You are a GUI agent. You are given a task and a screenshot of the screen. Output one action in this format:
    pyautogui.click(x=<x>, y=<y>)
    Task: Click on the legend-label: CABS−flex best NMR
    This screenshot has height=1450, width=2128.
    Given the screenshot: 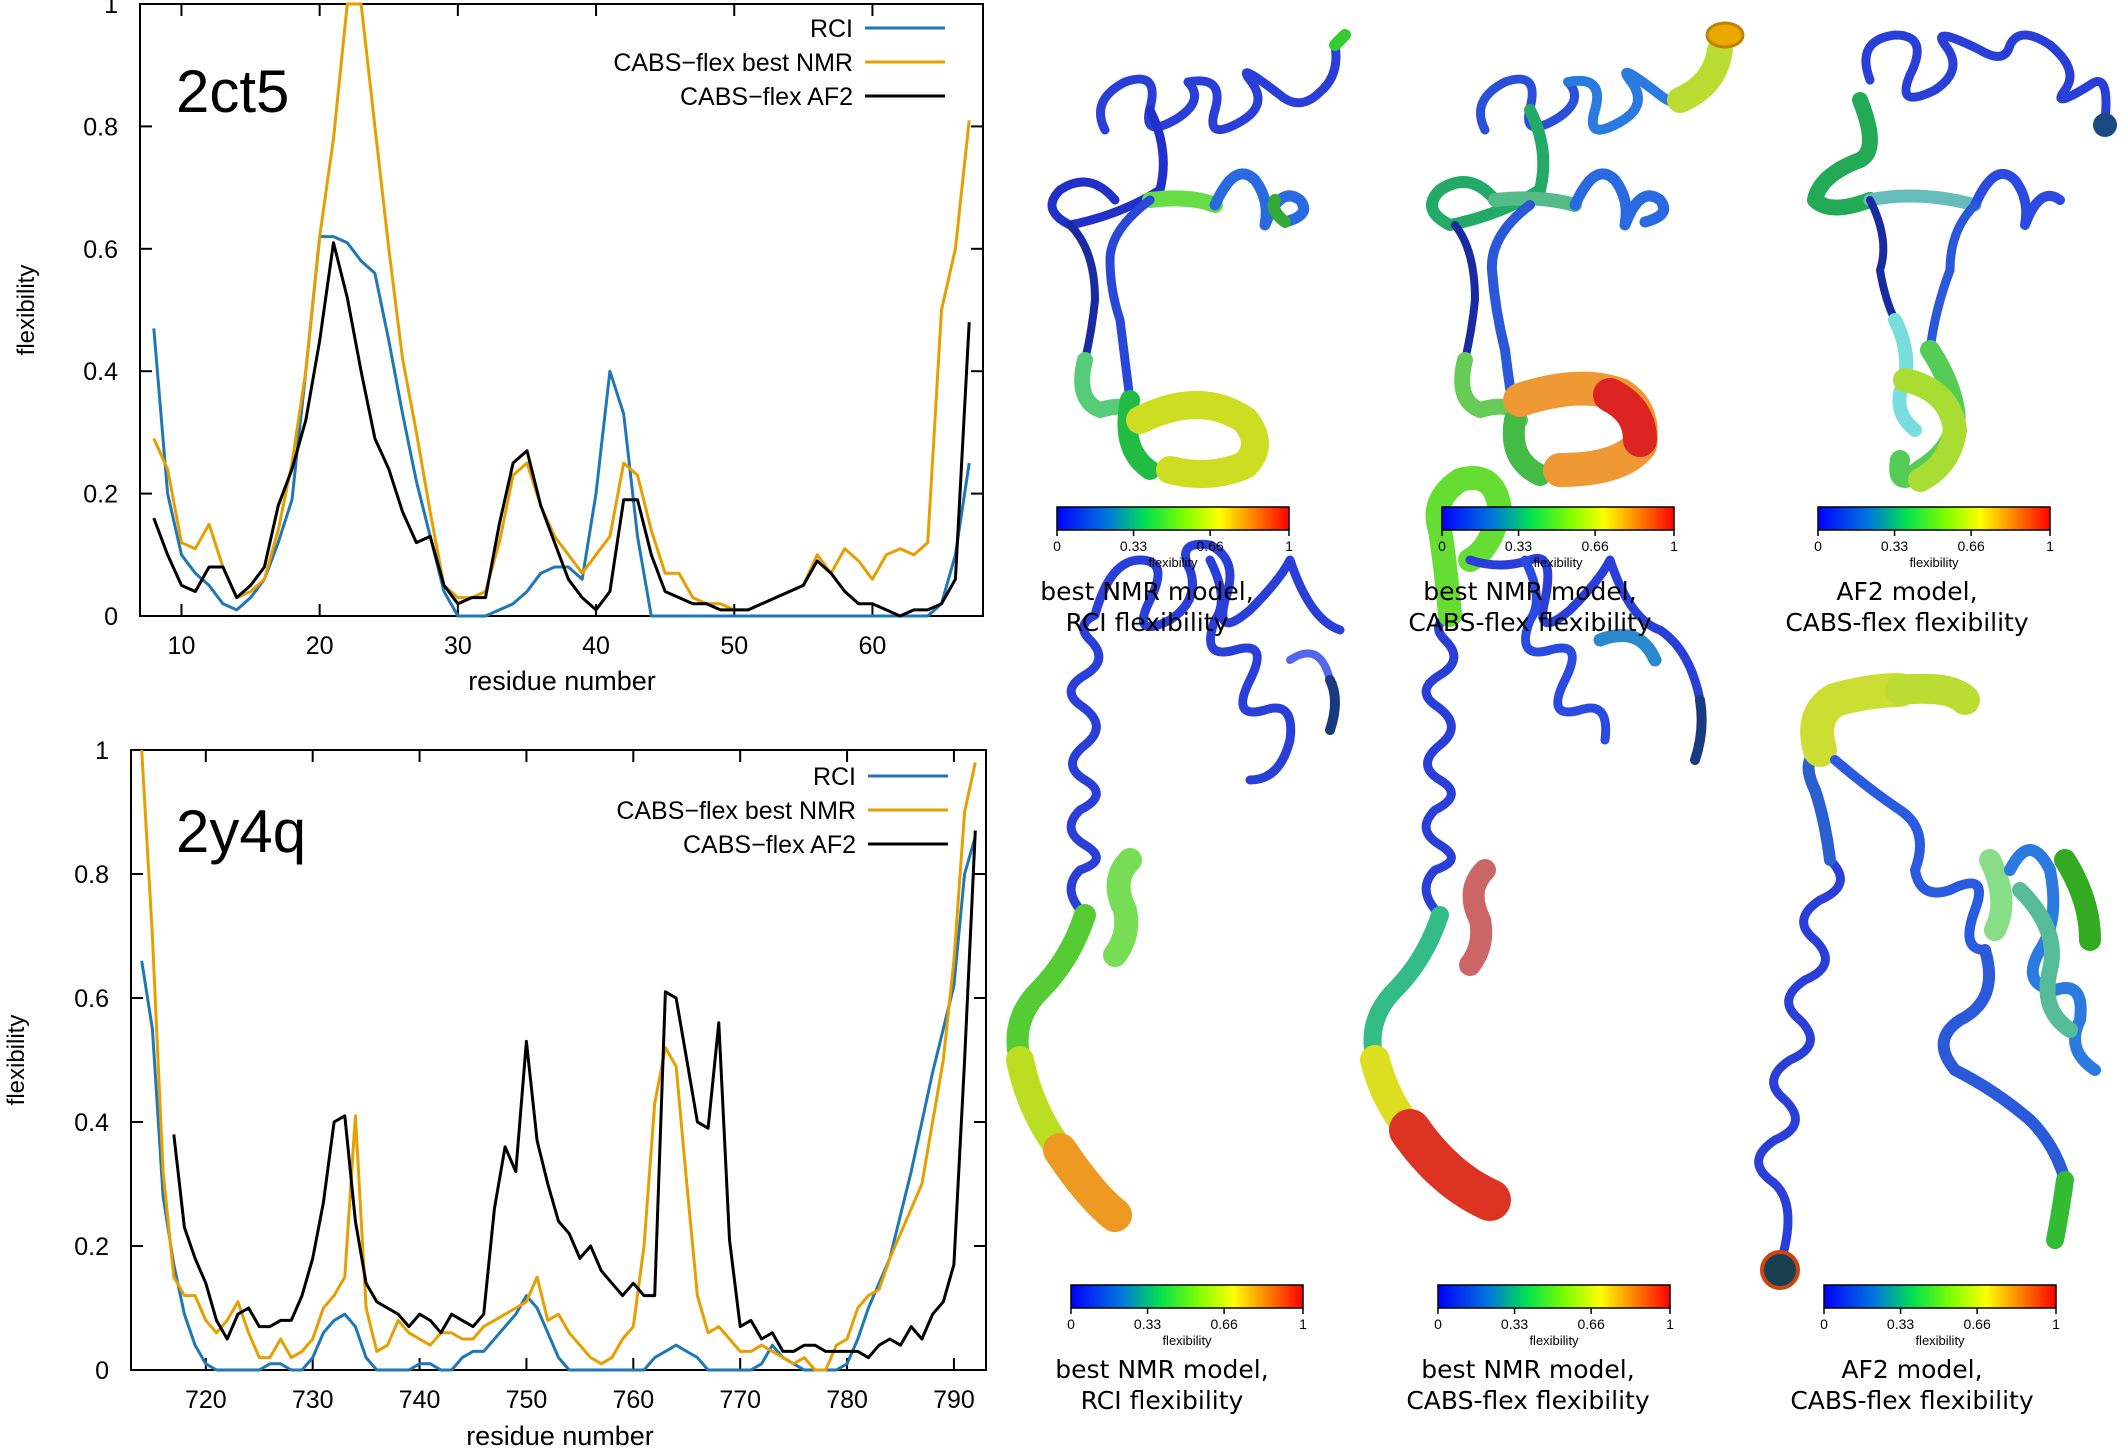 What is the action you would take?
    pyautogui.click(x=733, y=63)
    